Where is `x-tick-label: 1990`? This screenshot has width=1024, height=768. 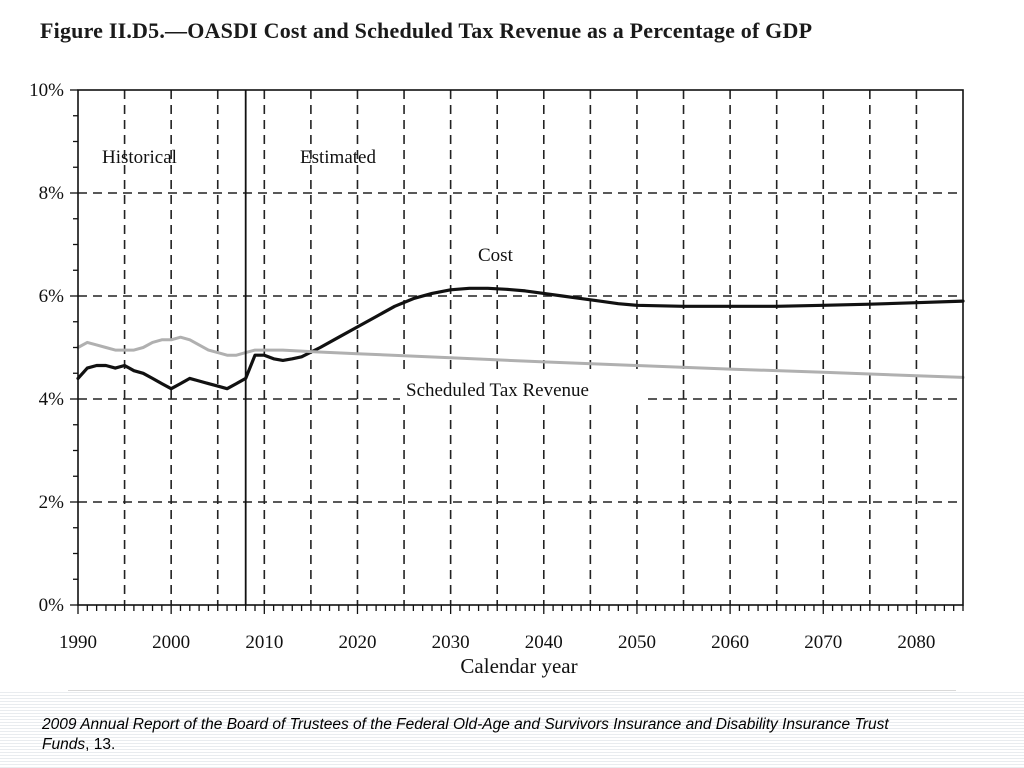
x-tick-label: 1990 is located at coordinates (78, 642).